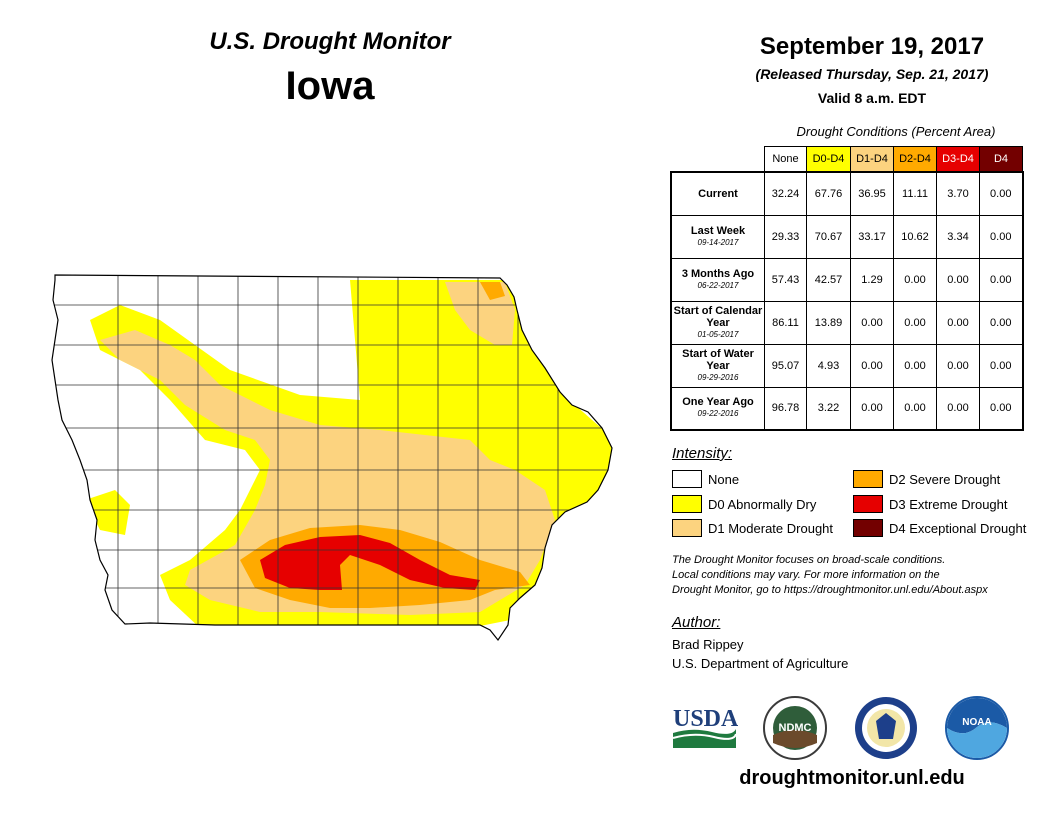 The height and width of the screenshot is (816, 1056). What do you see at coordinates (330, 41) in the screenshot?
I see `map-title: U.S. Drought Monitor` at bounding box center [330, 41].